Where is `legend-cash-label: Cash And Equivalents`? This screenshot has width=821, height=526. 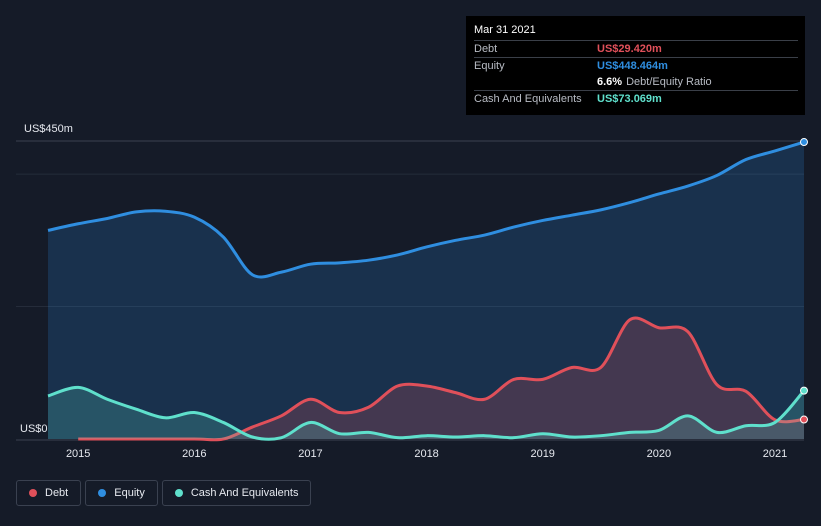 legend-cash-label: Cash And Equivalents is located at coordinates (244, 493).